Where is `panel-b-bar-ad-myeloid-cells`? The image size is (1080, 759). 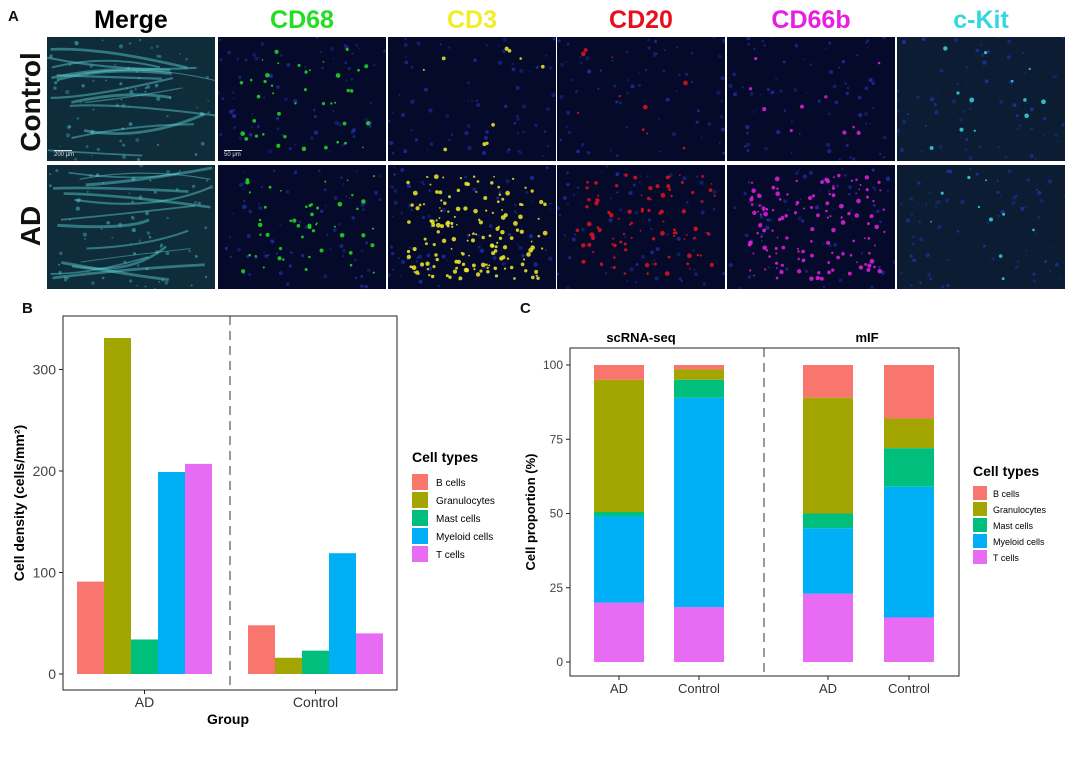
panel-b-bar-ad-myeloid-cells is located at coordinates (171, 572).